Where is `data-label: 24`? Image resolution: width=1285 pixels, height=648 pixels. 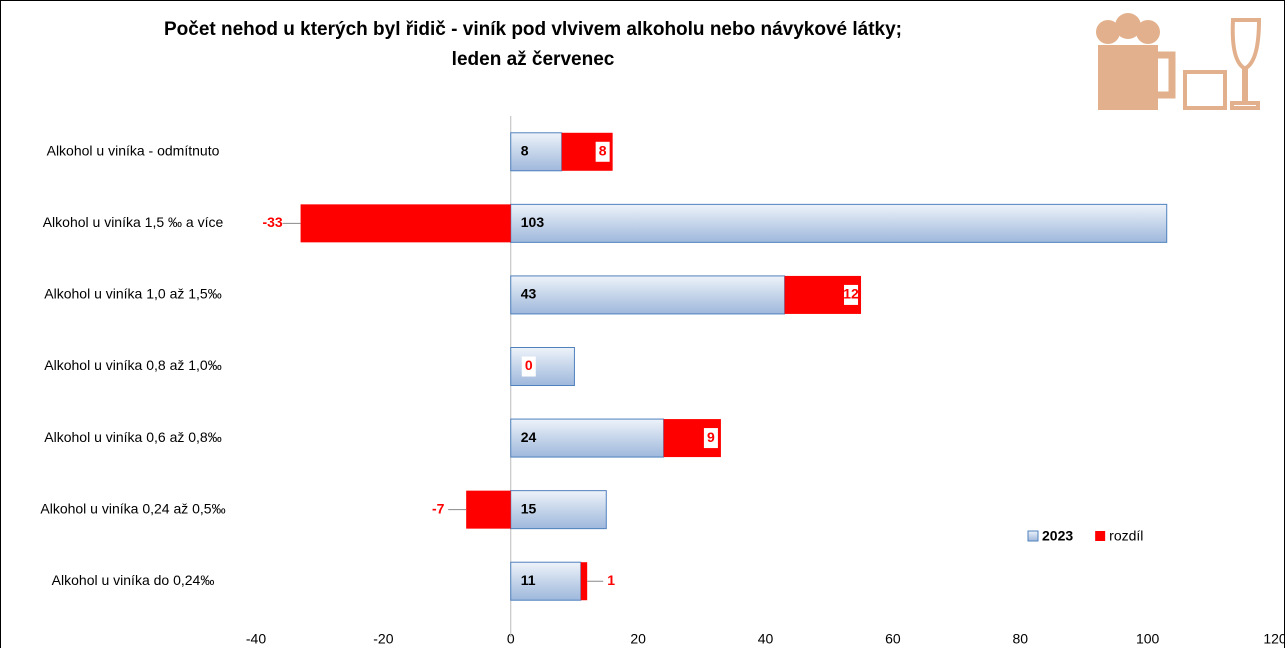
data-label: 24 is located at coordinates (529, 437).